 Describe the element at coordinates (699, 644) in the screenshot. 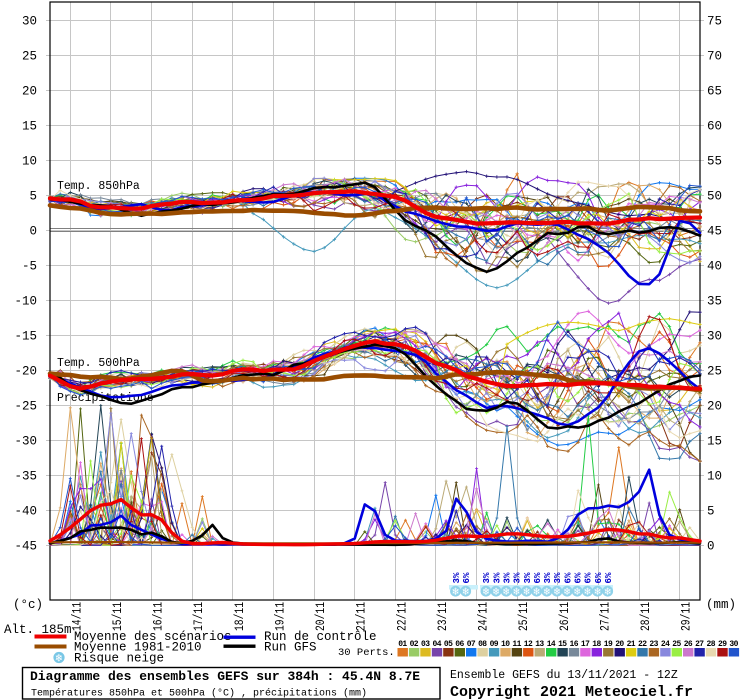

I see `svg-text: 27` at that location.